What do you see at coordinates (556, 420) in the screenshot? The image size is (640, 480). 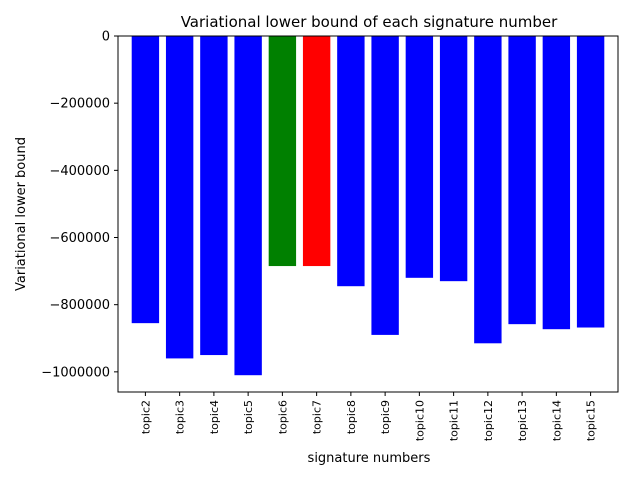 I see `x-tick-label: topic14` at bounding box center [556, 420].